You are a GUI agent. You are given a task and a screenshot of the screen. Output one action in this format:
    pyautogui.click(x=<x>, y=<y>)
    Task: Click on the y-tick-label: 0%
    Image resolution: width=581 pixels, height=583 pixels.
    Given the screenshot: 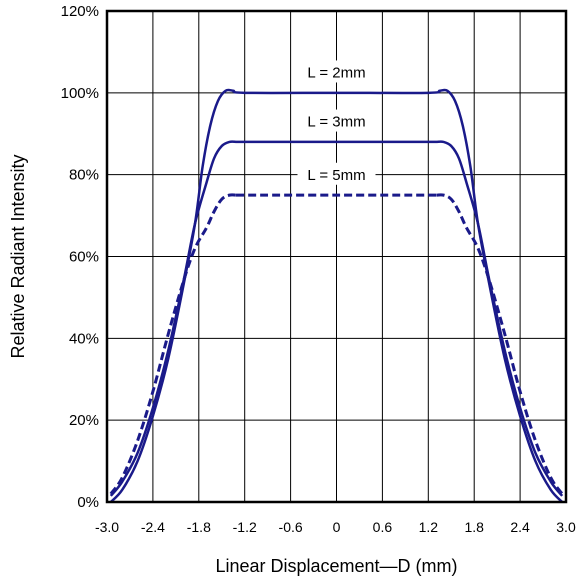 What is the action you would take?
    pyautogui.click(x=88, y=502)
    